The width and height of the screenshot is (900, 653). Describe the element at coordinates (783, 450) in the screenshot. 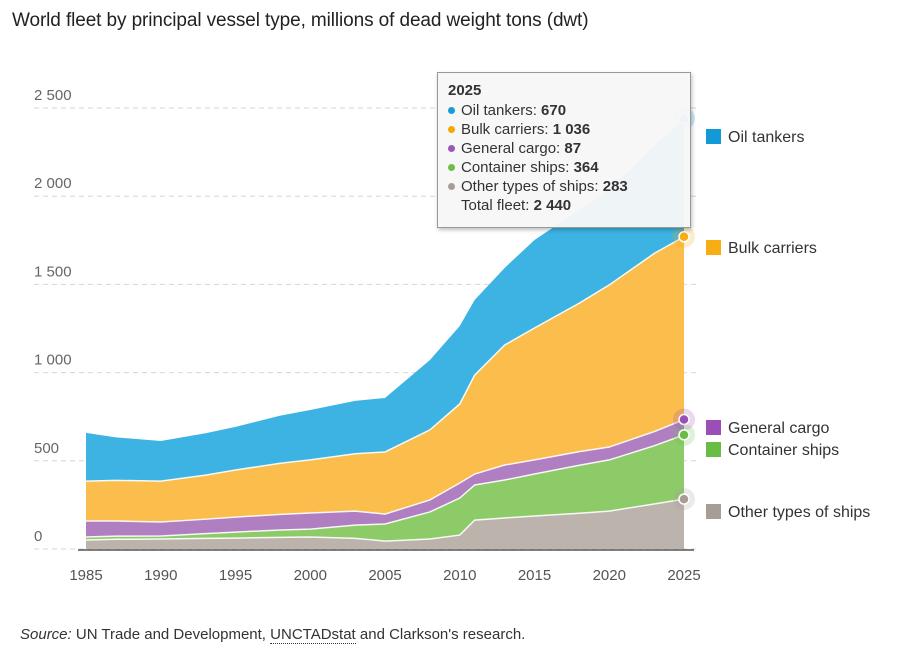

I see `legend-label: Container ships` at that location.